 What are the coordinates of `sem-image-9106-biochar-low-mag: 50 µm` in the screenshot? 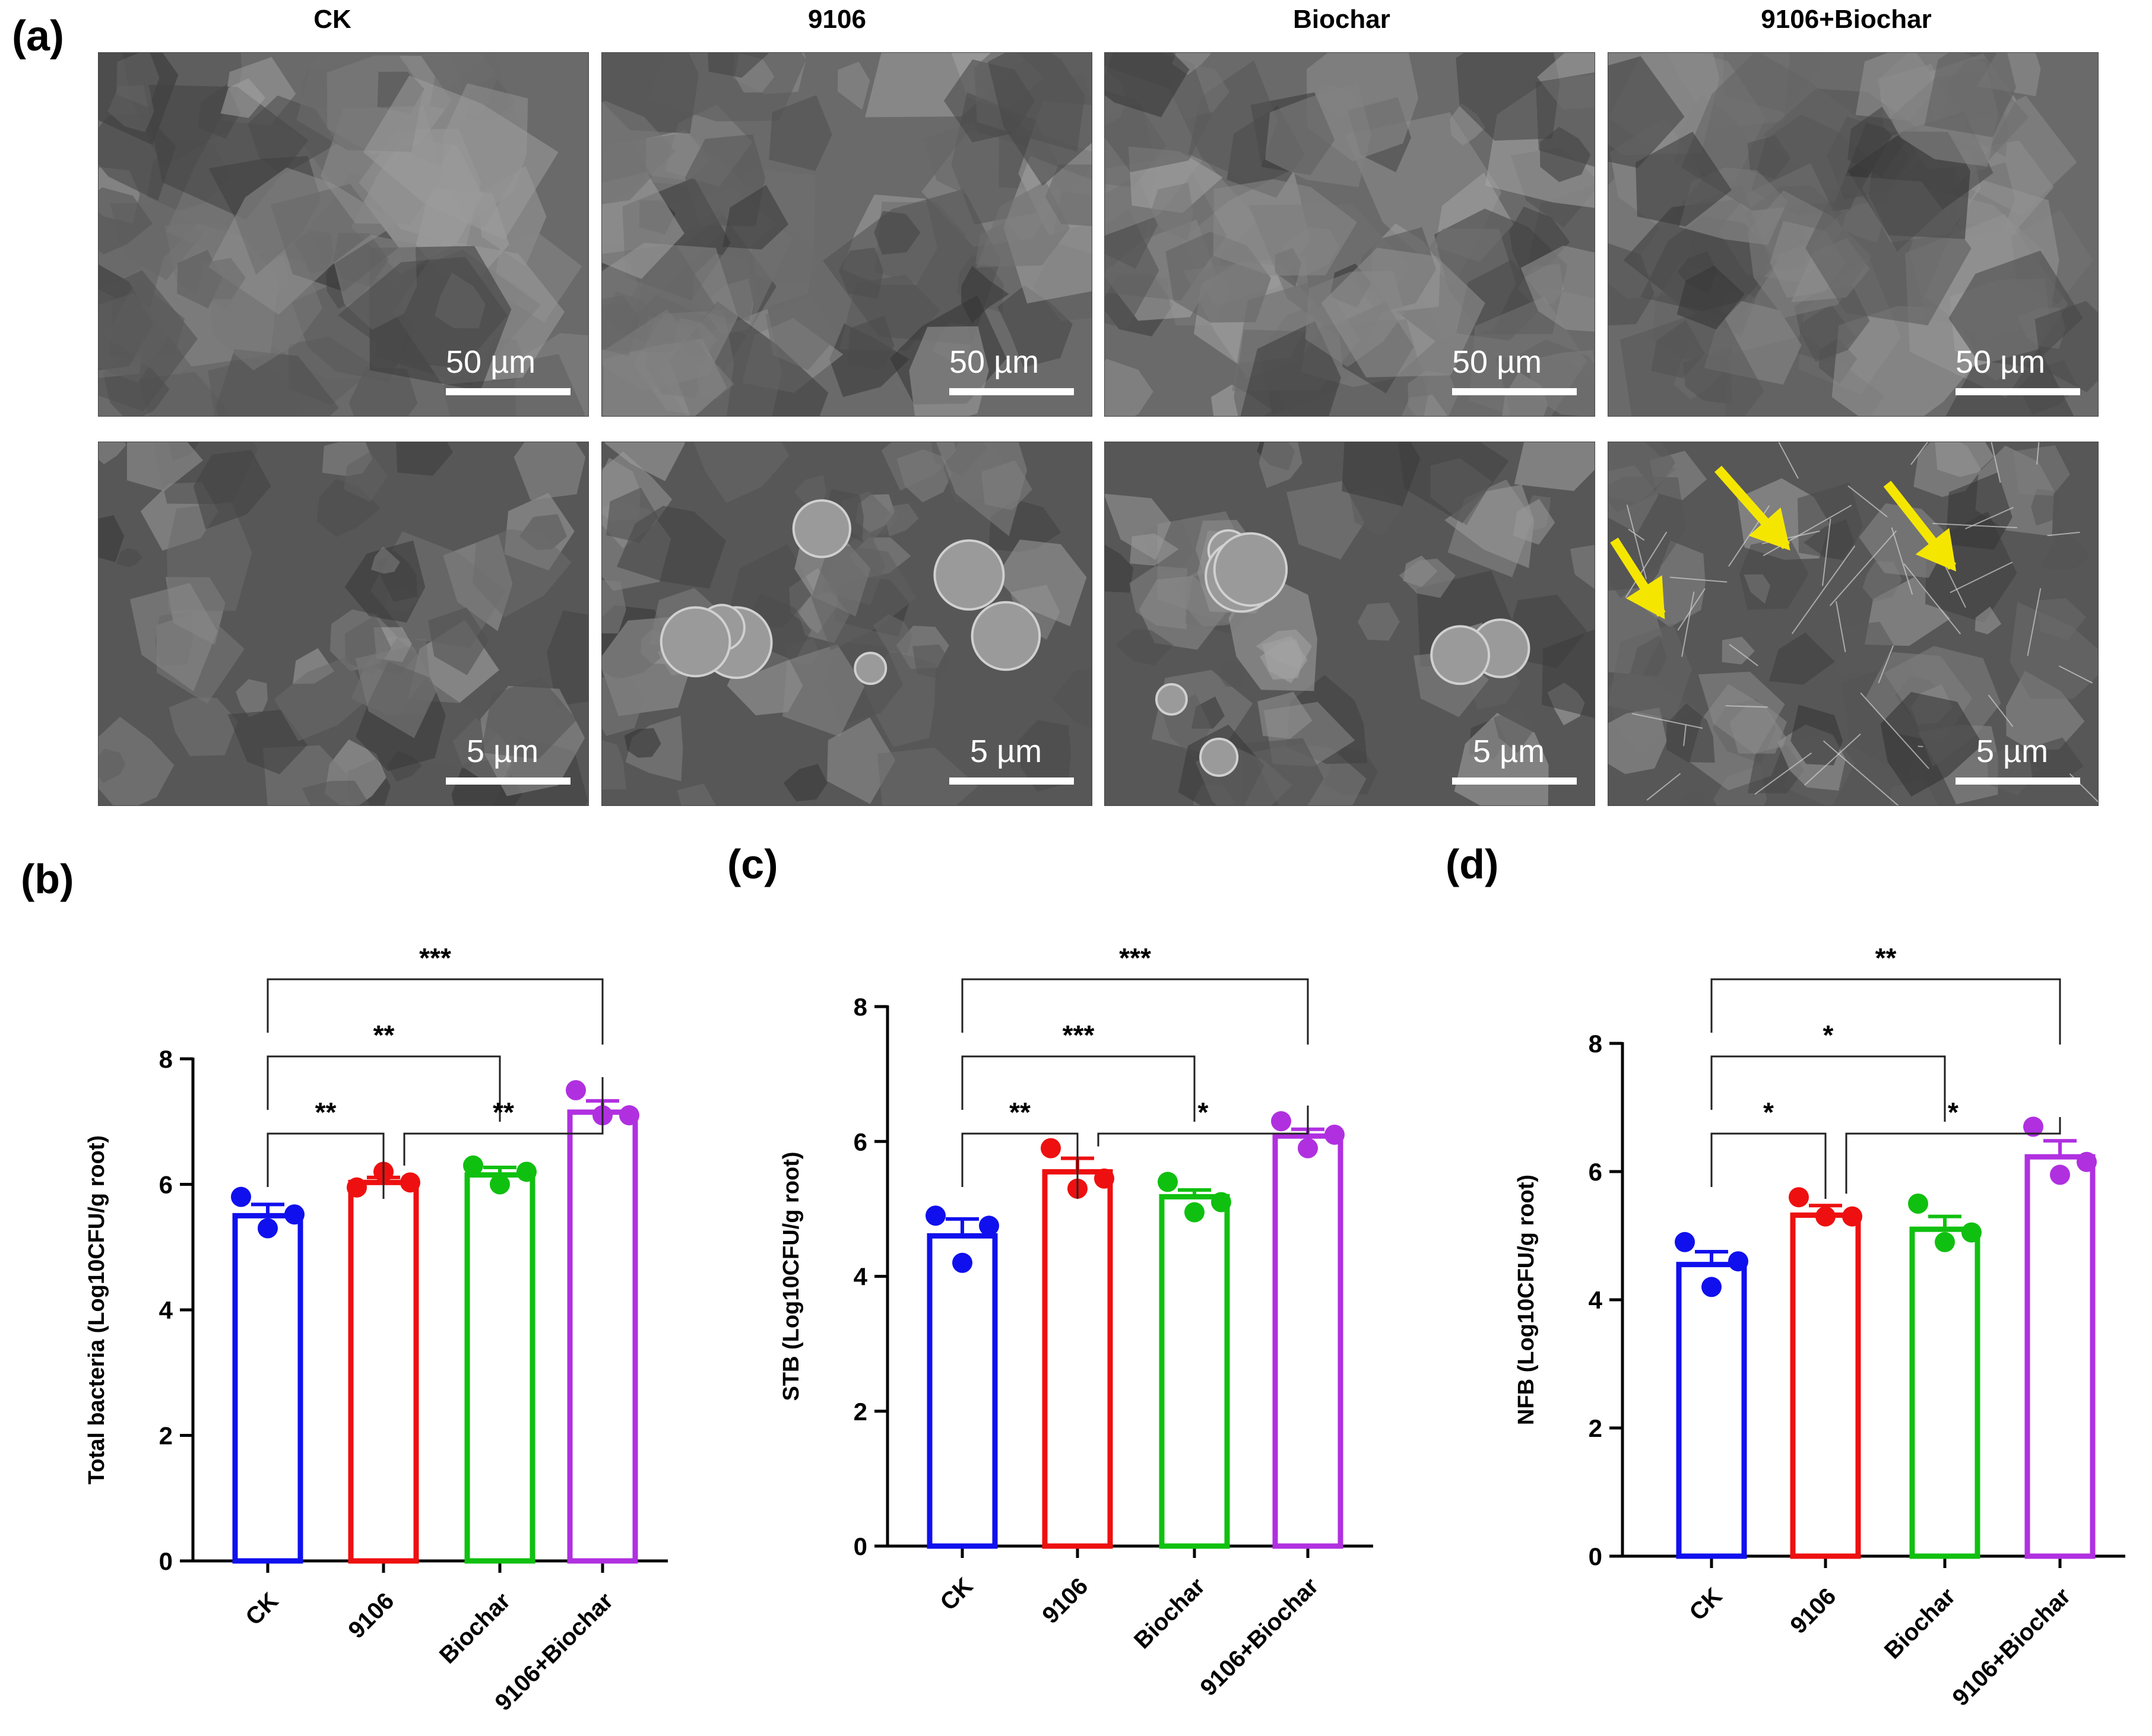 It's located at (1853, 234).